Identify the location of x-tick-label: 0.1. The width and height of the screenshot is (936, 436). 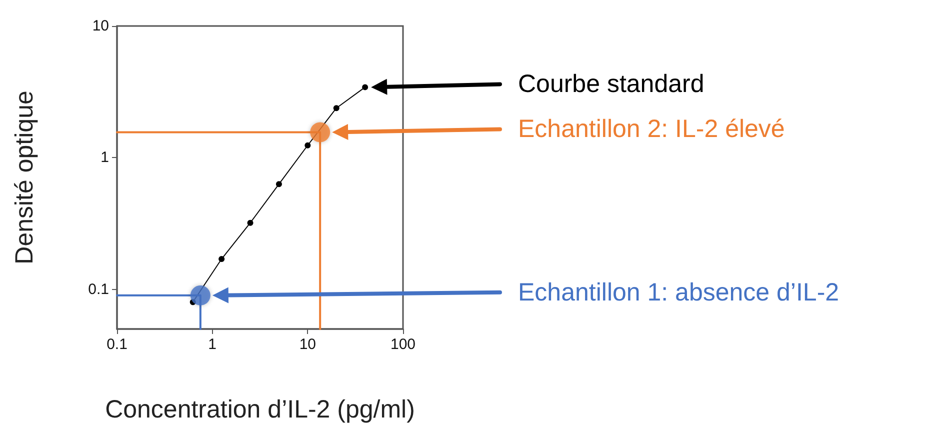
(117, 344).